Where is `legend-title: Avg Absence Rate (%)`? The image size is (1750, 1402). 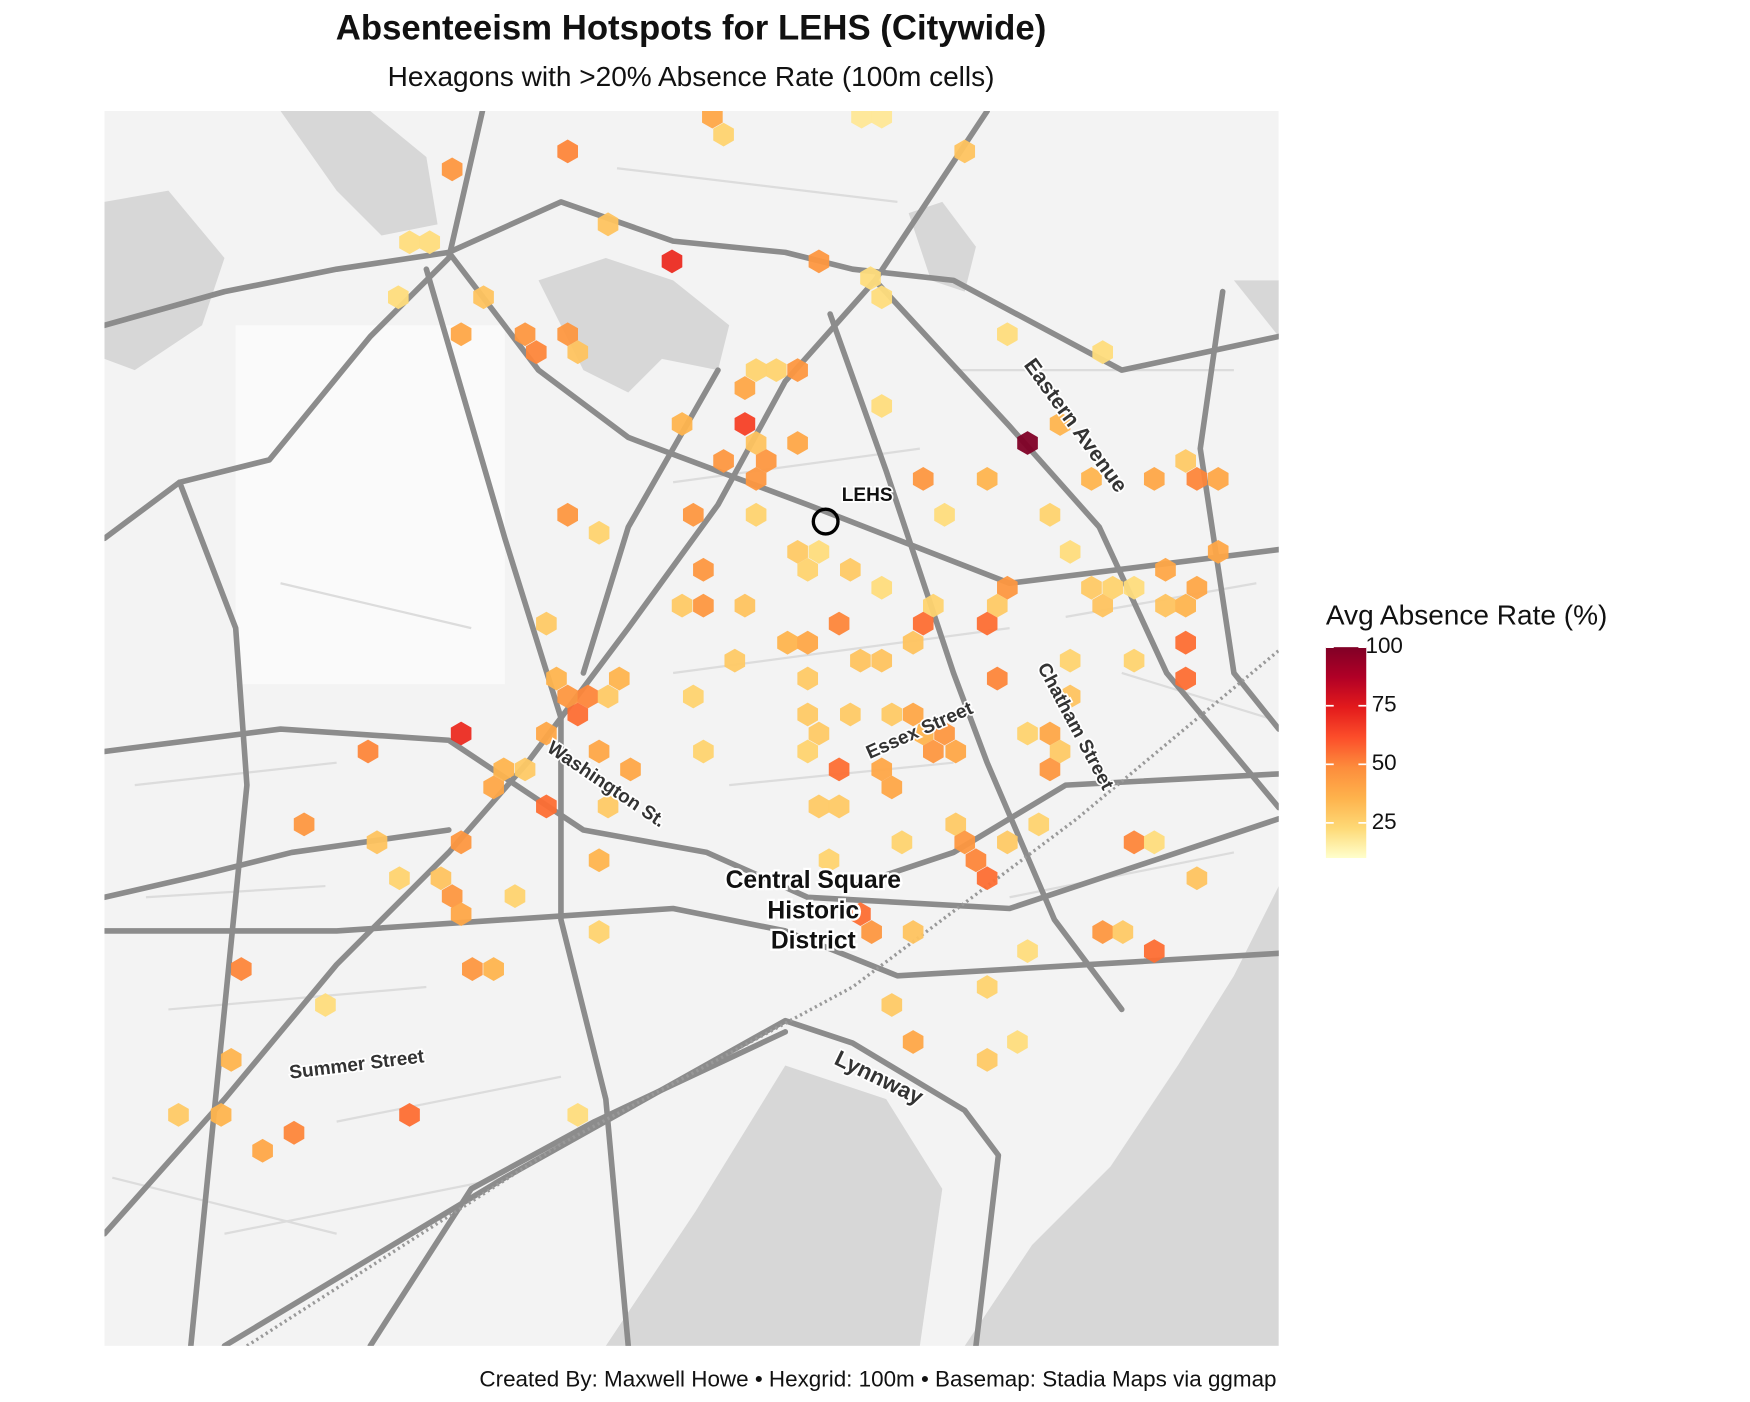
legend-title: Avg Absence Rate (%) is located at coordinates (1467, 614).